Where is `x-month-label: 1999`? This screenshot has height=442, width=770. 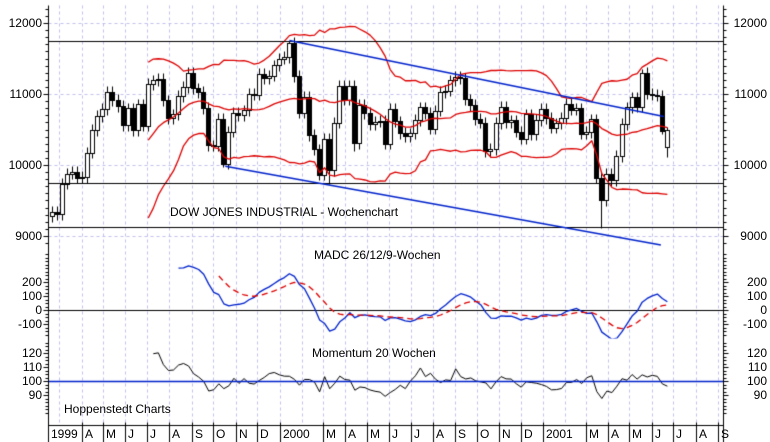
x-month-label: 1999 is located at coordinates (64, 434).